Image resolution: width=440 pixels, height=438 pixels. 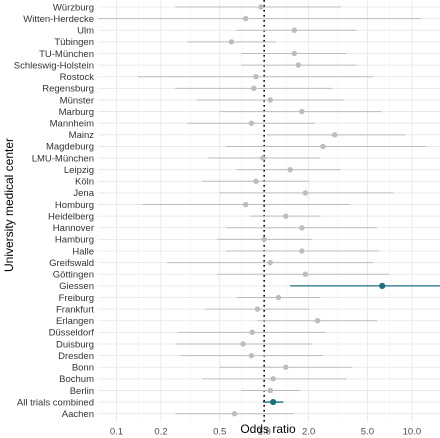 What do you see at coordinates (74, 42) in the screenshot?
I see `y-tick-label: Tübingen` at bounding box center [74, 42].